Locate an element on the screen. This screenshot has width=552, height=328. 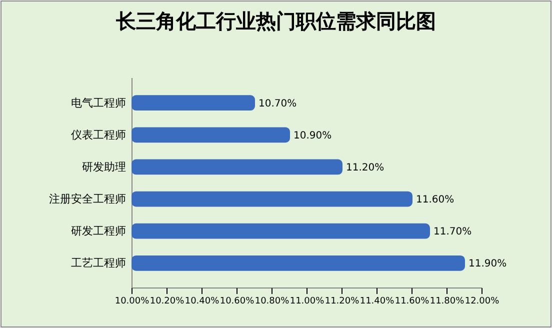
x-tick-label: 12.00% is located at coordinates (482, 301).